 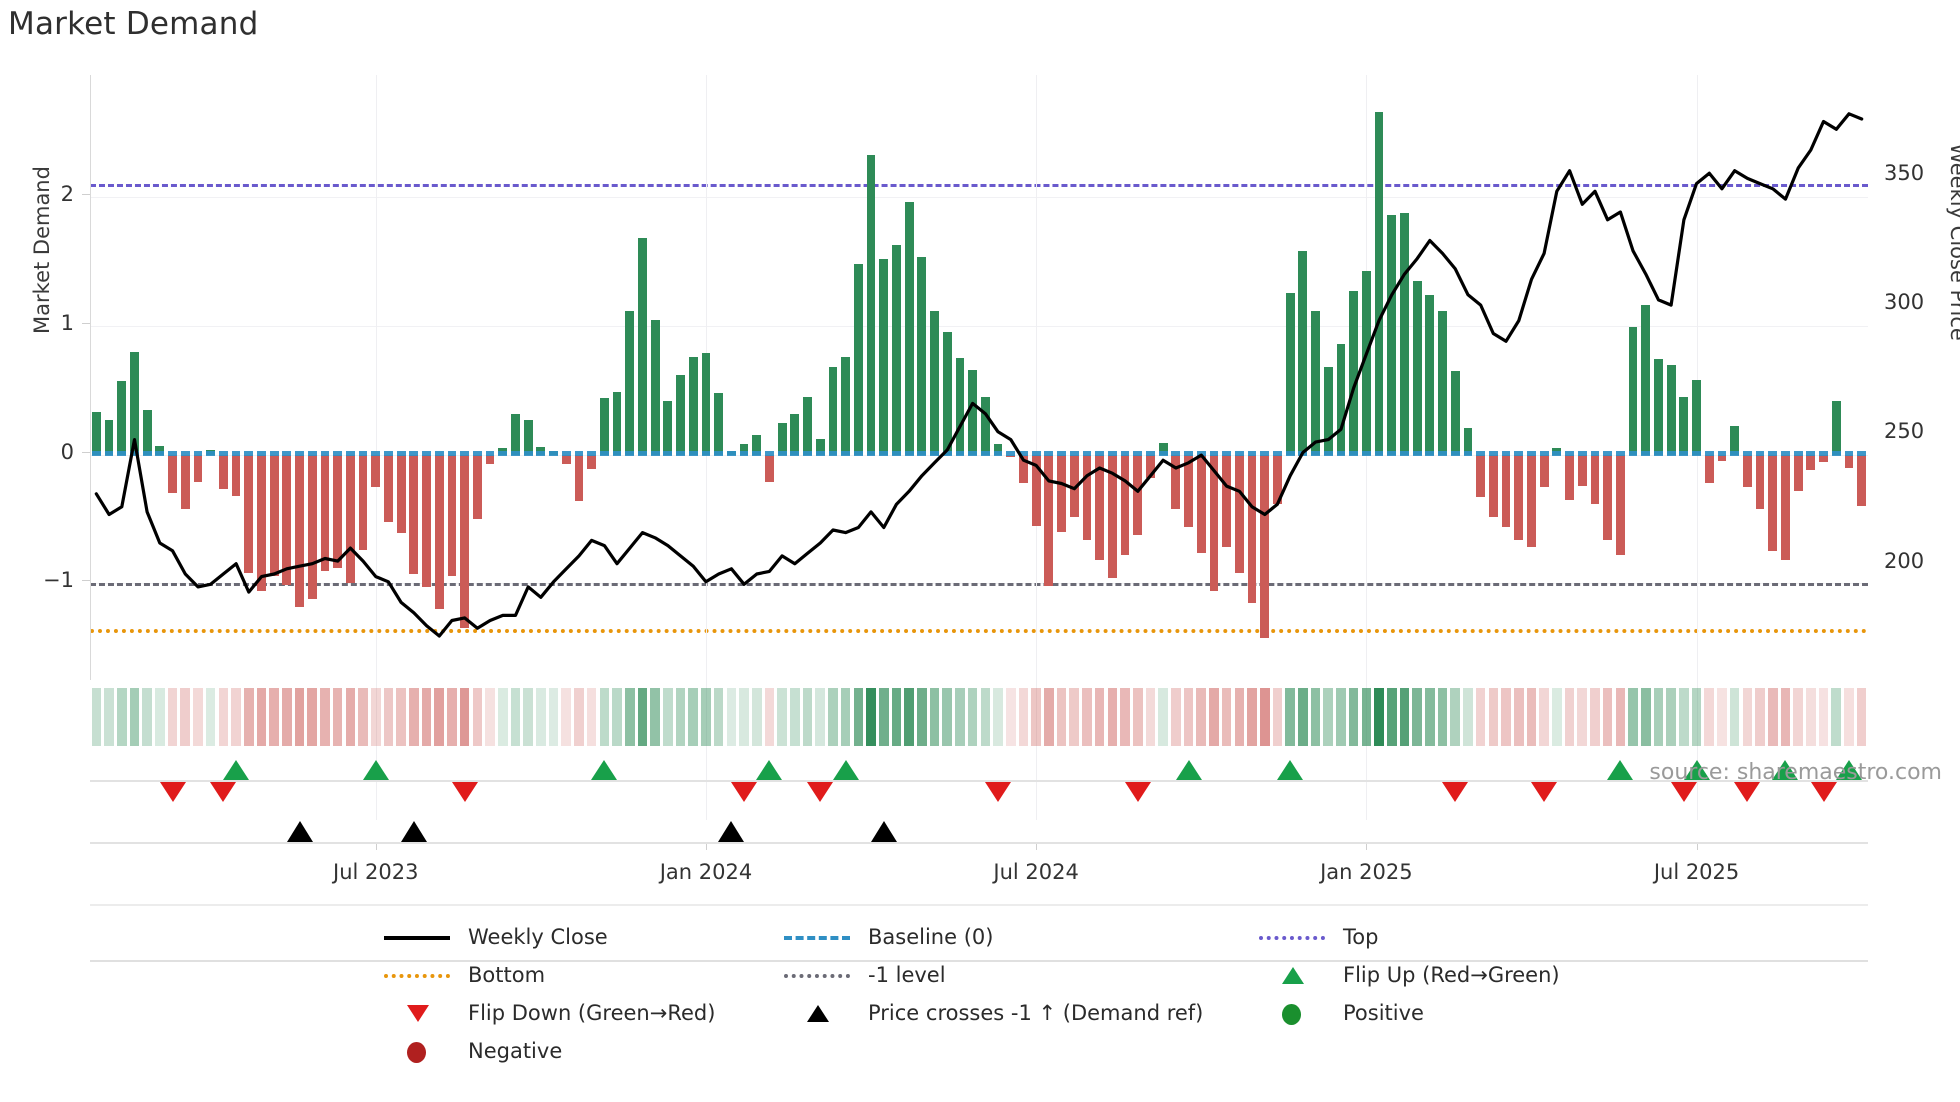 I want to click on legend-item-flip-down-green-red: Flip Down (Green→Red), so click(x=580, y=1013).